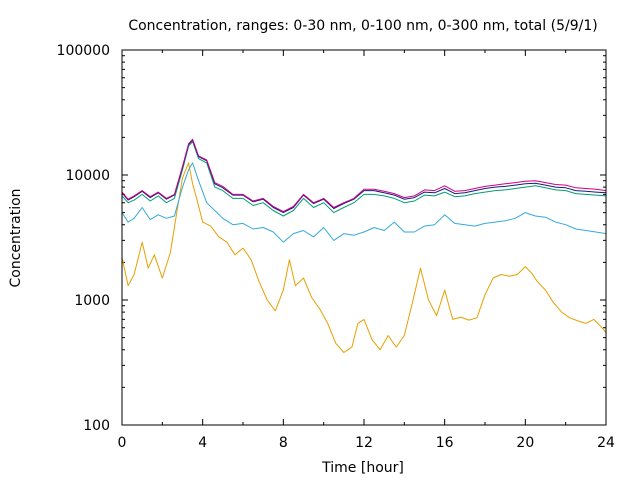 The height and width of the screenshot is (480, 640). What do you see at coordinates (525, 443) in the screenshot?
I see `x-tick-label: 20` at bounding box center [525, 443].